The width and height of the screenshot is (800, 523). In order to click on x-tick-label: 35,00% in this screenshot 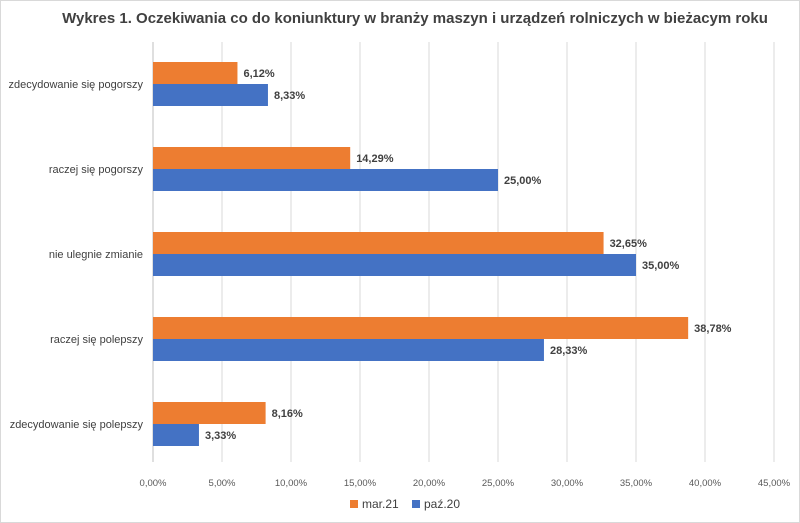, I will do `click(636, 483)`.